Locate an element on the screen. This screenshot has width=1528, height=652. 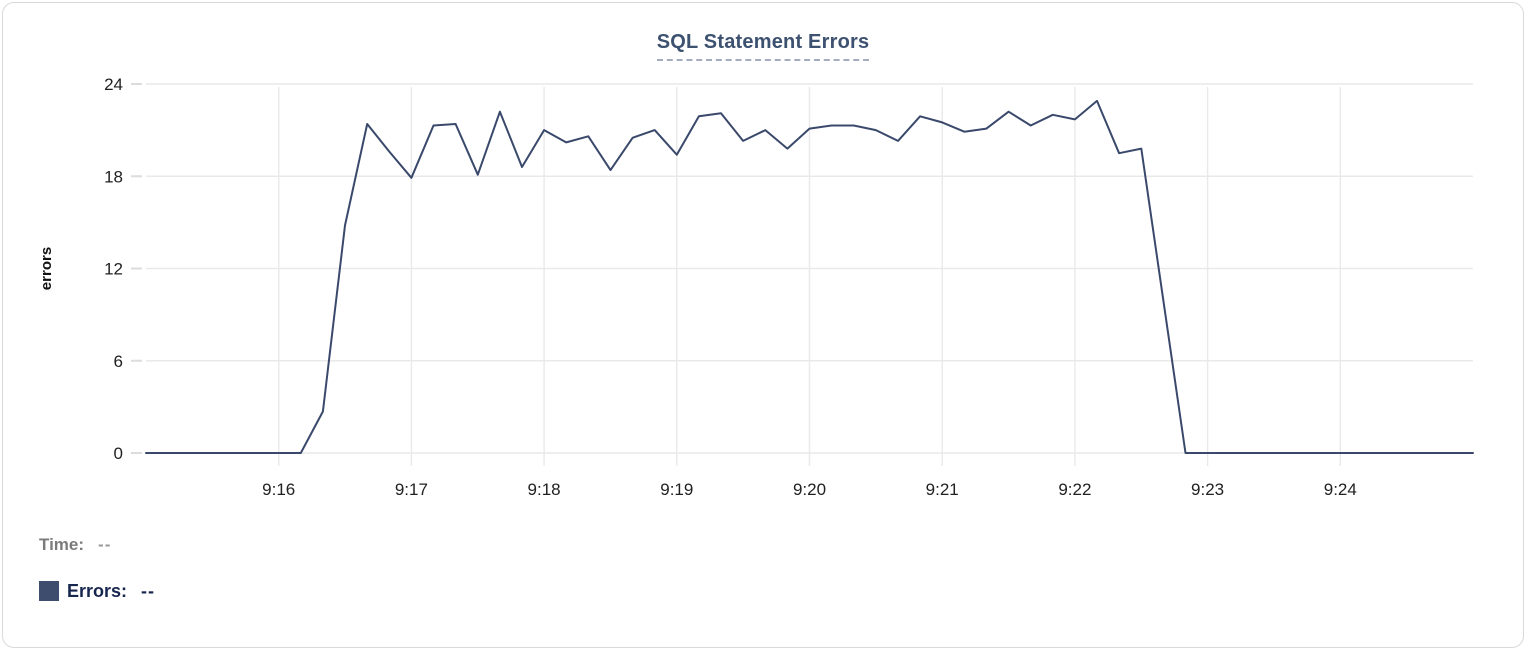
hover-legend: Time: -- Errors: -- is located at coordinates (97, 579).